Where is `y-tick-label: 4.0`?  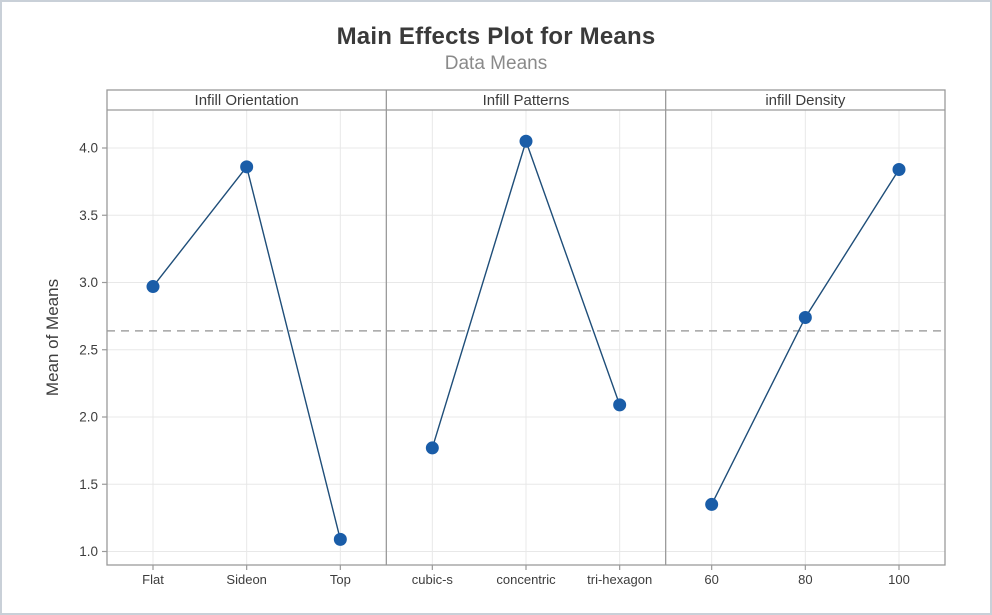 y-tick-label: 4.0 is located at coordinates (88, 148).